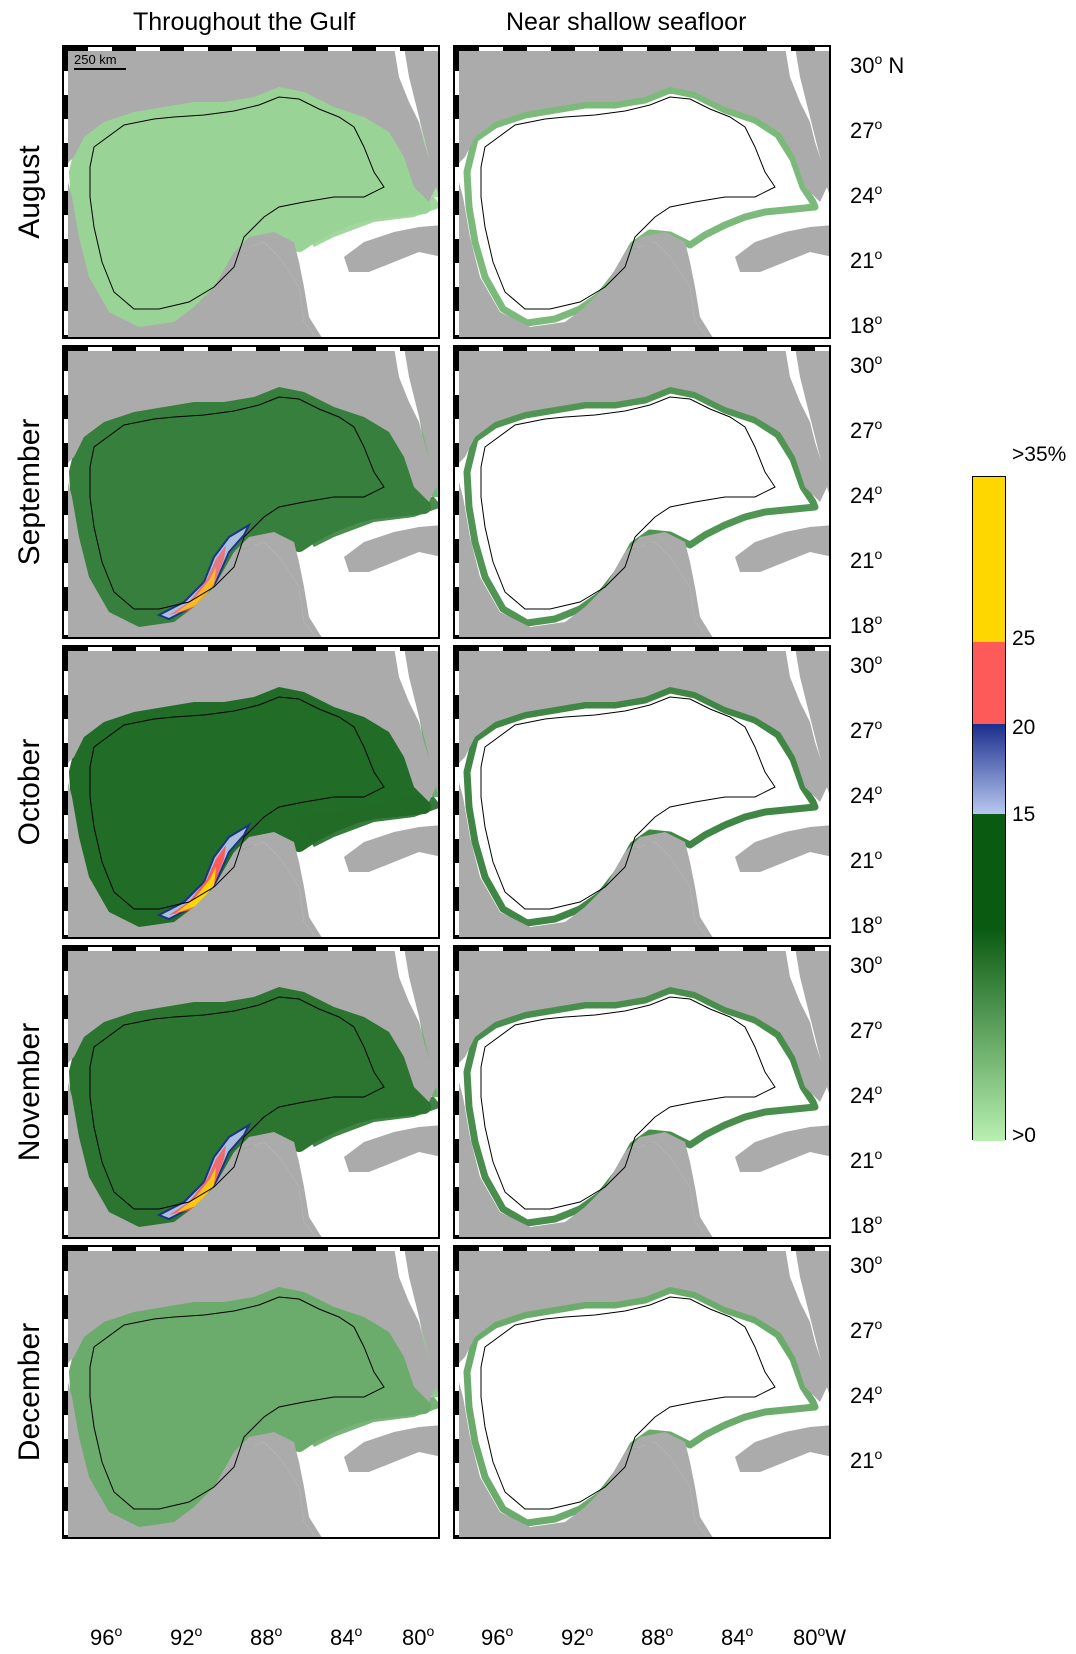  What do you see at coordinates (497, 1636) in the screenshot?
I see `longitude-label: 96o` at bounding box center [497, 1636].